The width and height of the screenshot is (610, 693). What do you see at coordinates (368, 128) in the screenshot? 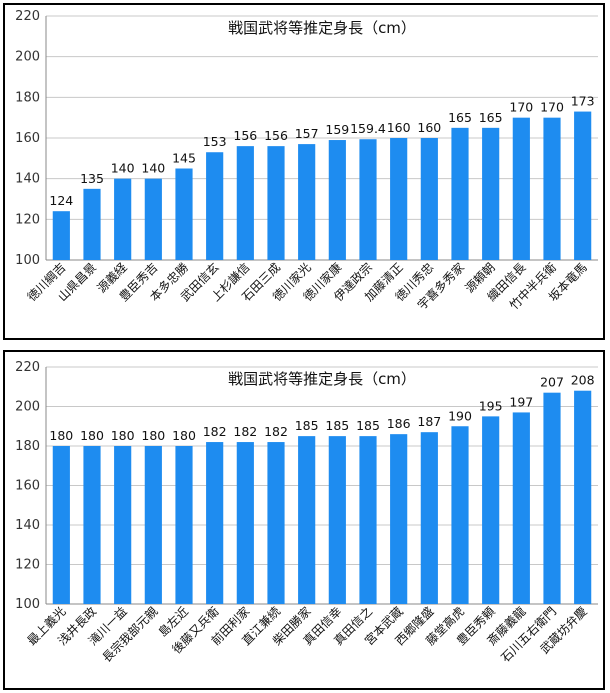
I see `data-label: 159.4` at bounding box center [368, 128].